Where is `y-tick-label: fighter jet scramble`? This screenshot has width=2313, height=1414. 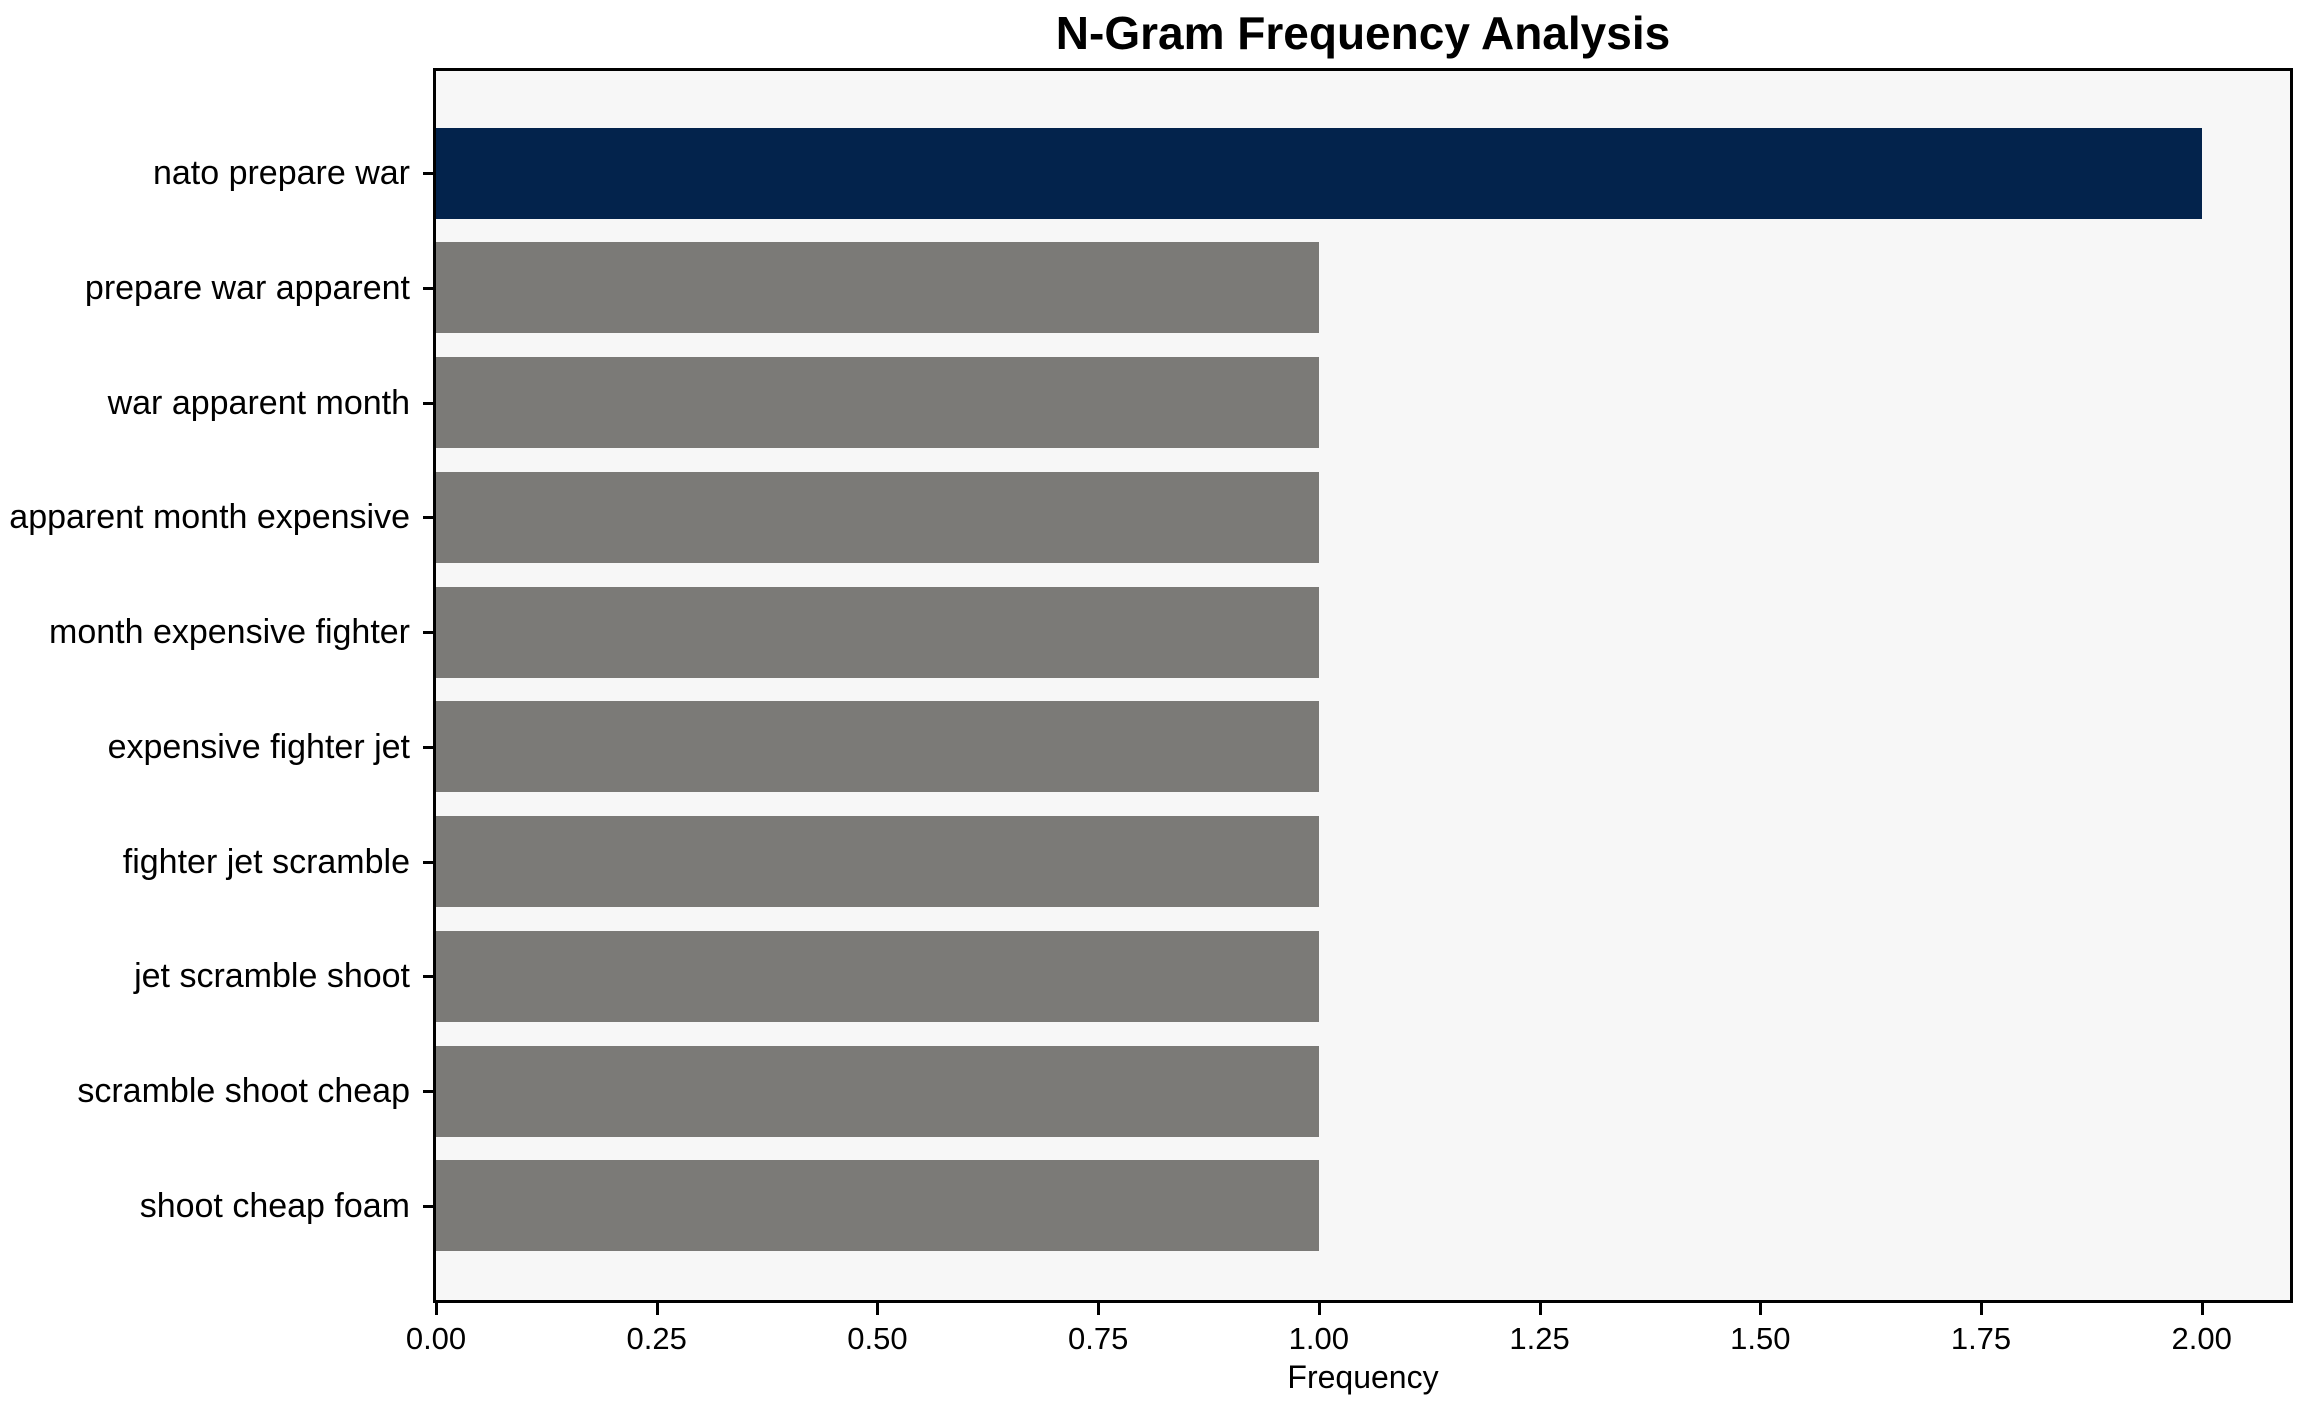 y-tick-label: fighter jet scramble is located at coordinates (266, 861).